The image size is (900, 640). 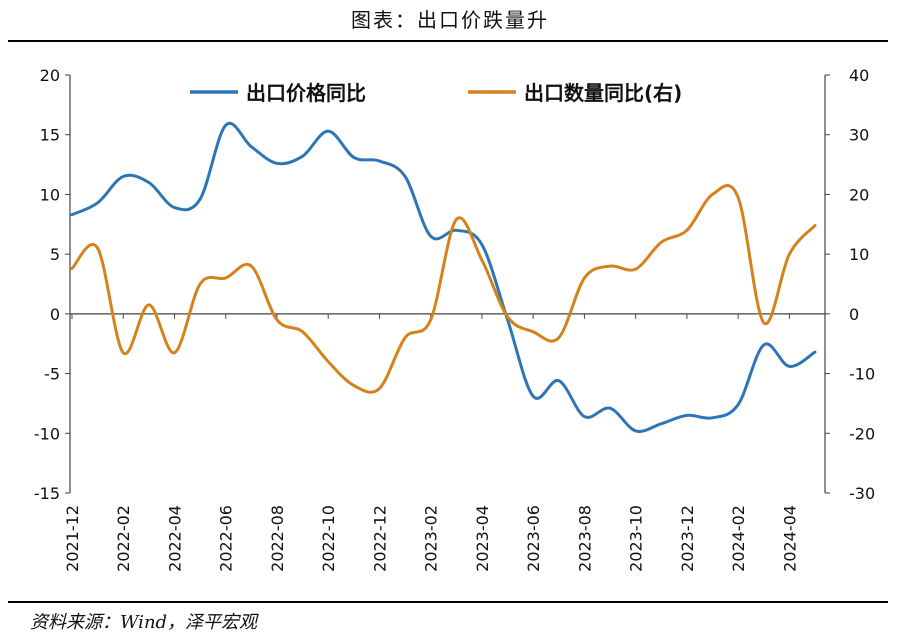 What do you see at coordinates (603, 93) in the screenshot?
I see `legend-item-export-volume-label: 出口数量同比(右)` at bounding box center [603, 93].